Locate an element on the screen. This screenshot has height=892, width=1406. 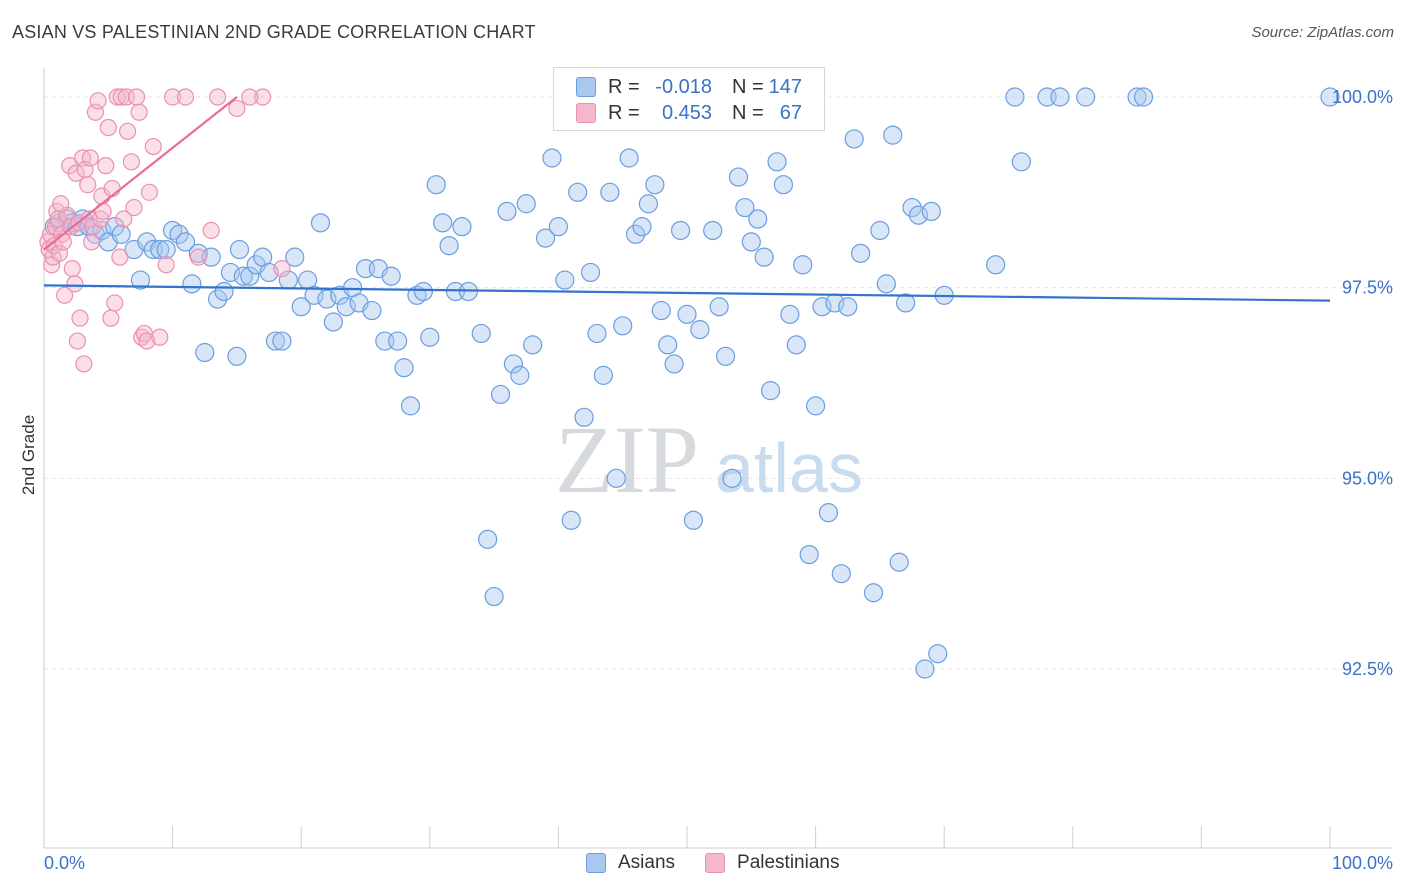
y-tick-label-0: 100.0% is located at coordinates (1362, 97).